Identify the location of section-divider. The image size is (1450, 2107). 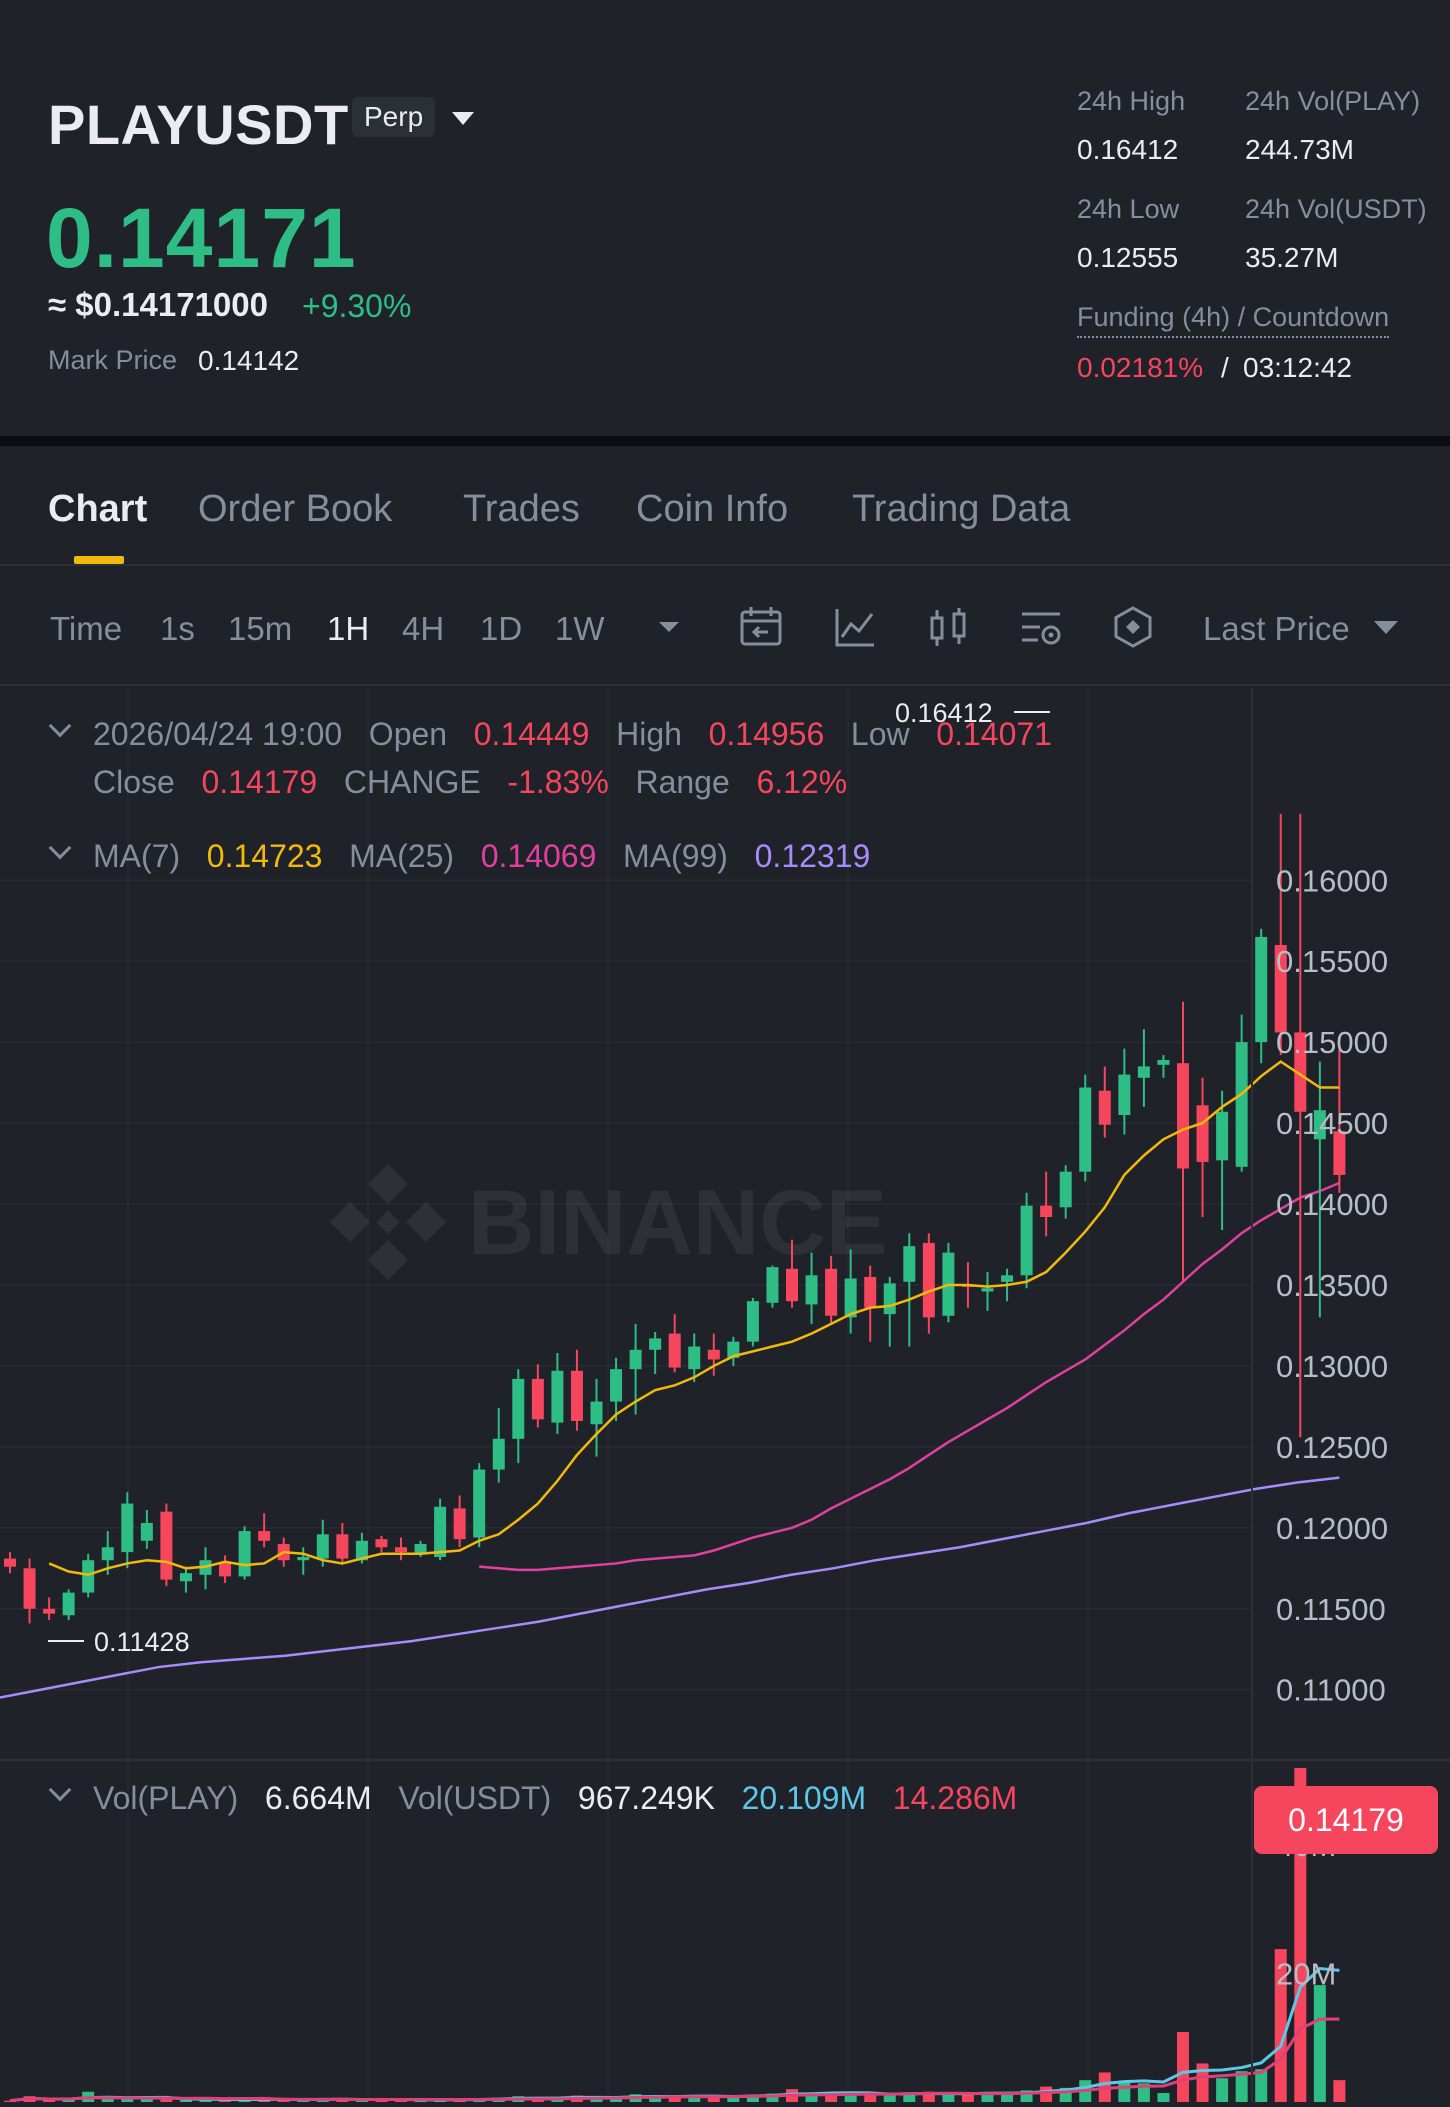
(725, 441).